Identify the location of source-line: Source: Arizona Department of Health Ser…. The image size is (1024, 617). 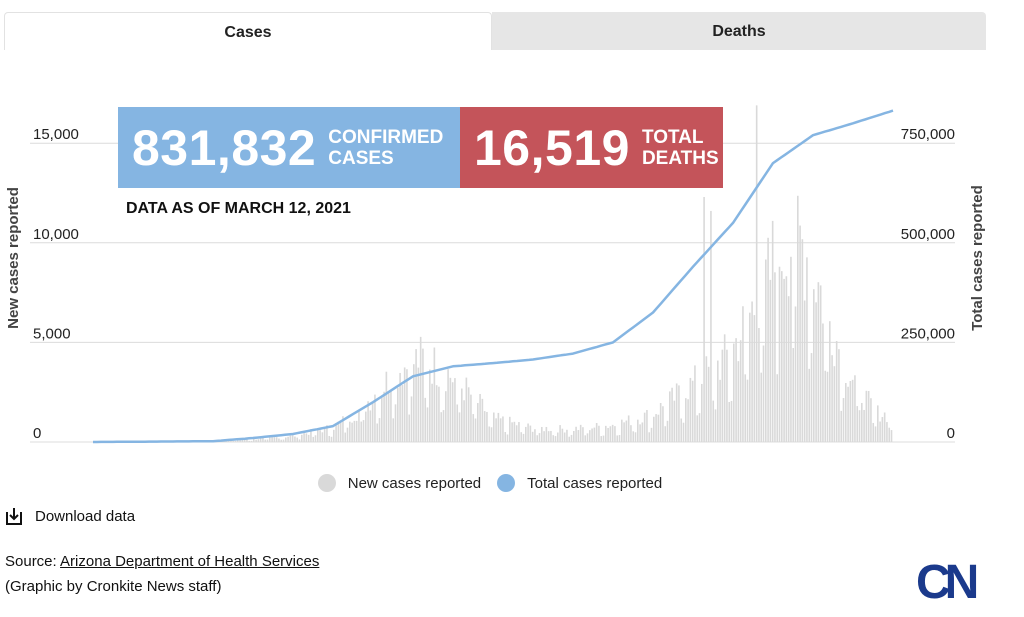
(162, 561).